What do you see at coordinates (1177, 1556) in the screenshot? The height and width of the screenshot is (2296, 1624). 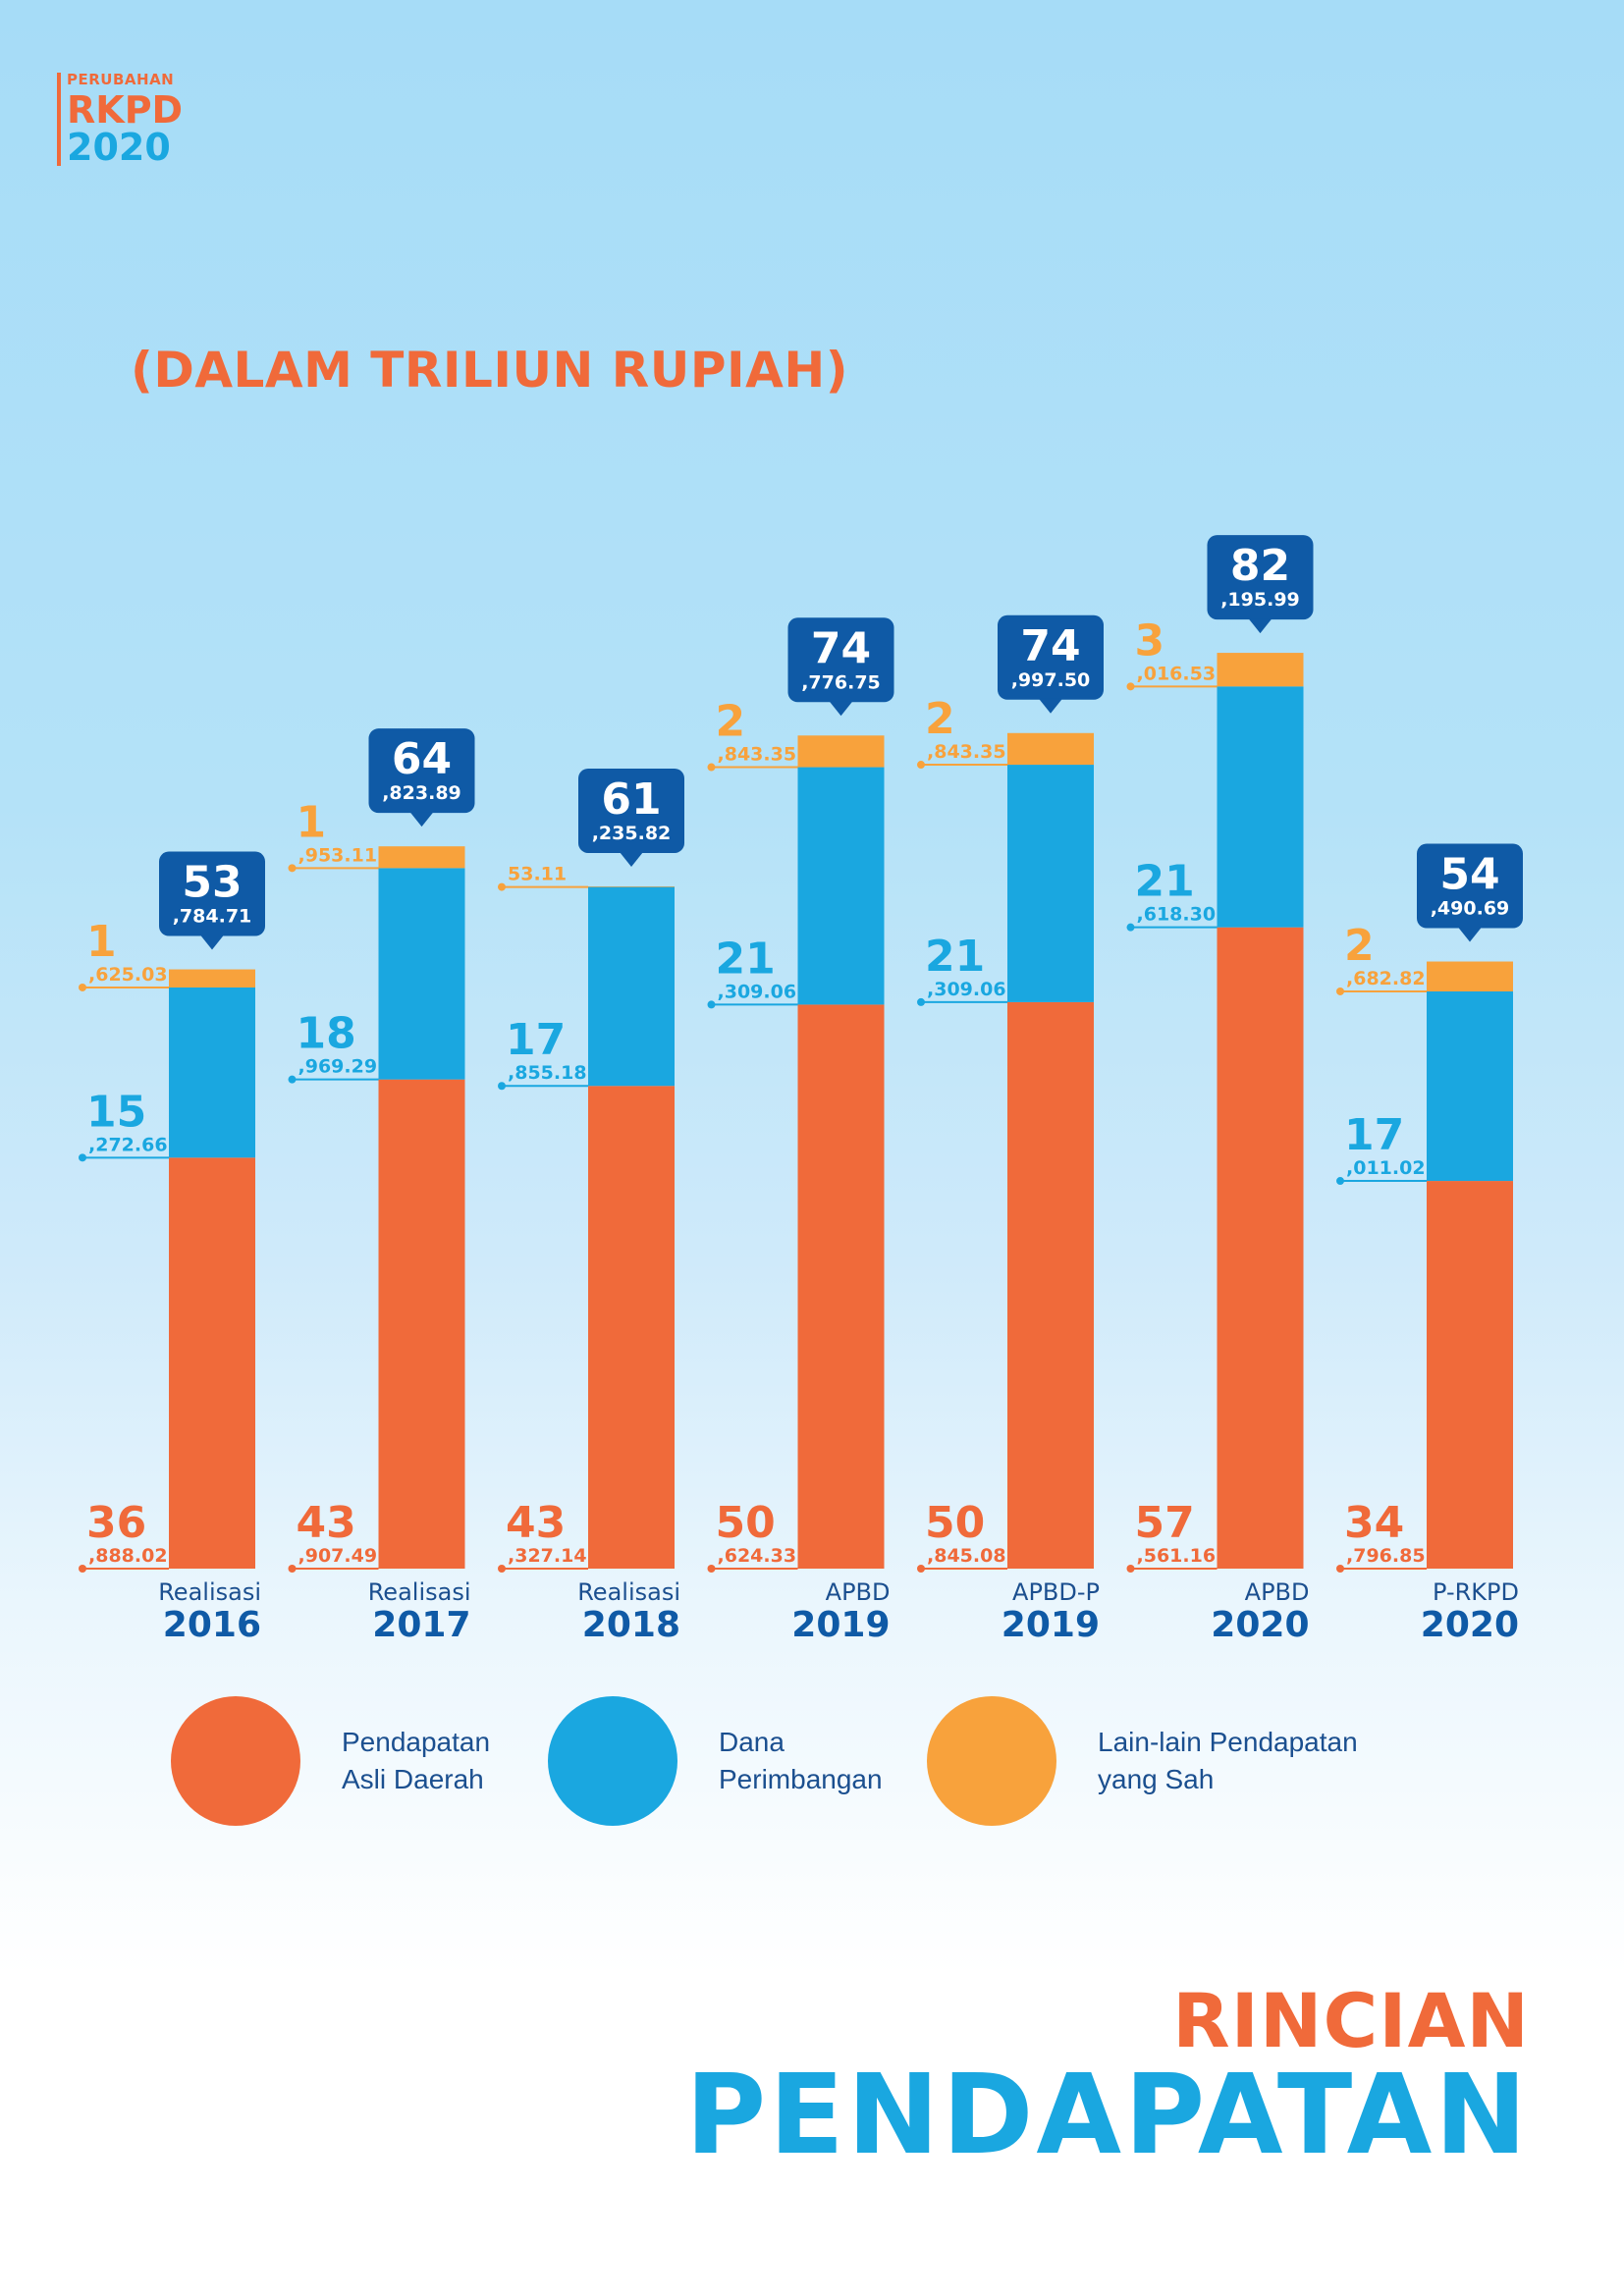 I see `value-small-pad-5: ,561.16` at bounding box center [1177, 1556].